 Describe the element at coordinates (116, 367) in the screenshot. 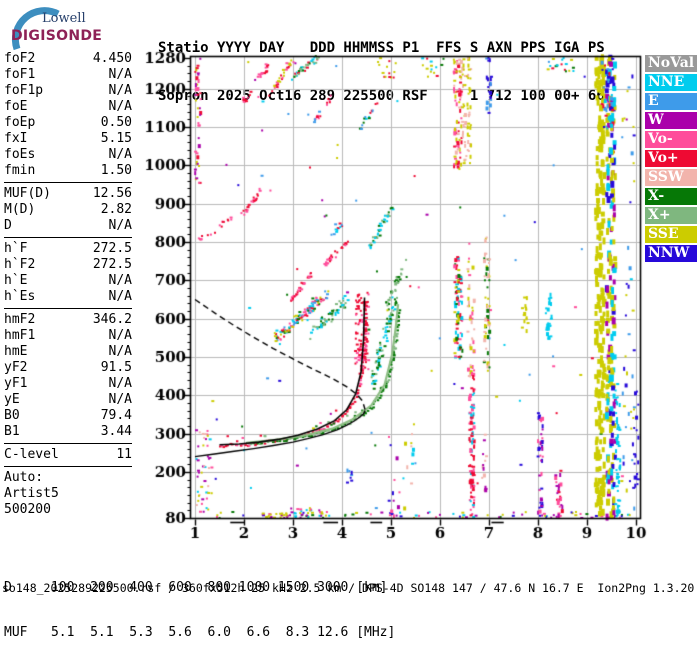

I see `param-value: 91.5` at that location.